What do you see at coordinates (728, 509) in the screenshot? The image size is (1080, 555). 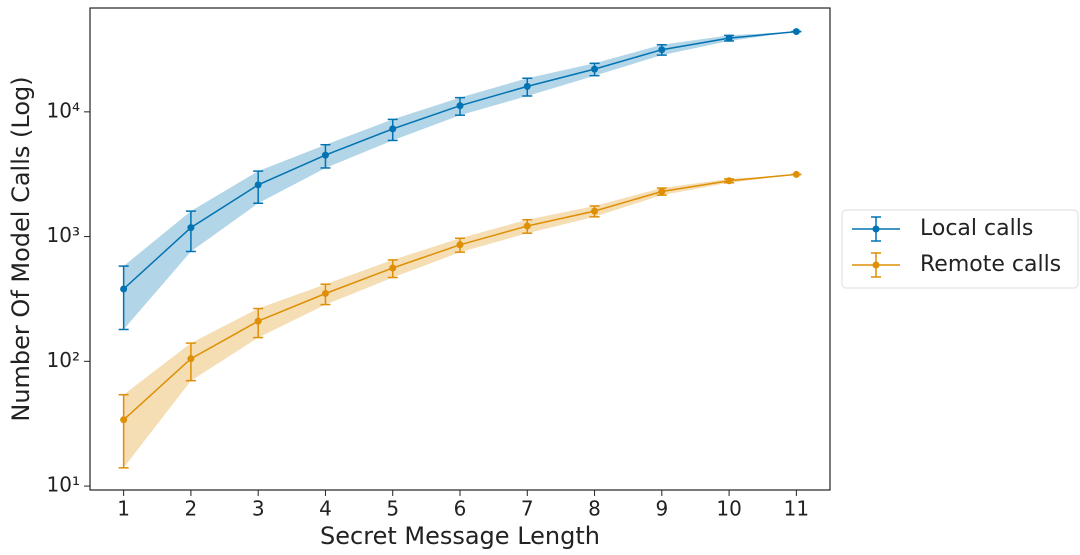 I see `x-tick-label: 10` at bounding box center [728, 509].